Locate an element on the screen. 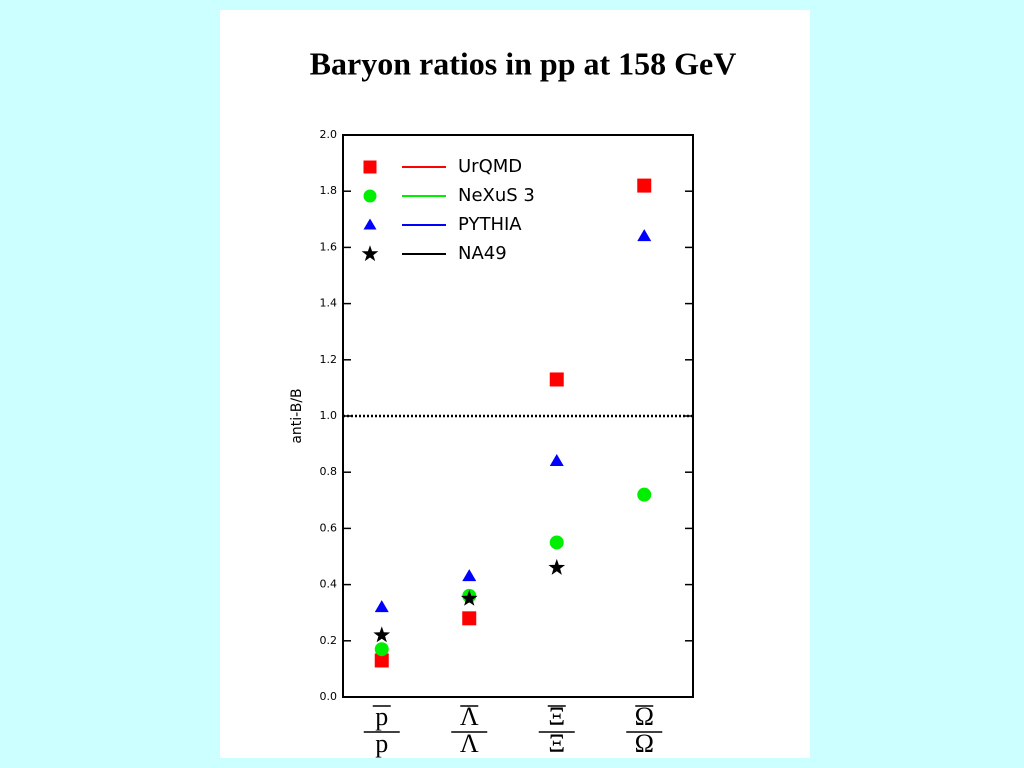  legend-label: NeXuS 3 is located at coordinates (496, 195).